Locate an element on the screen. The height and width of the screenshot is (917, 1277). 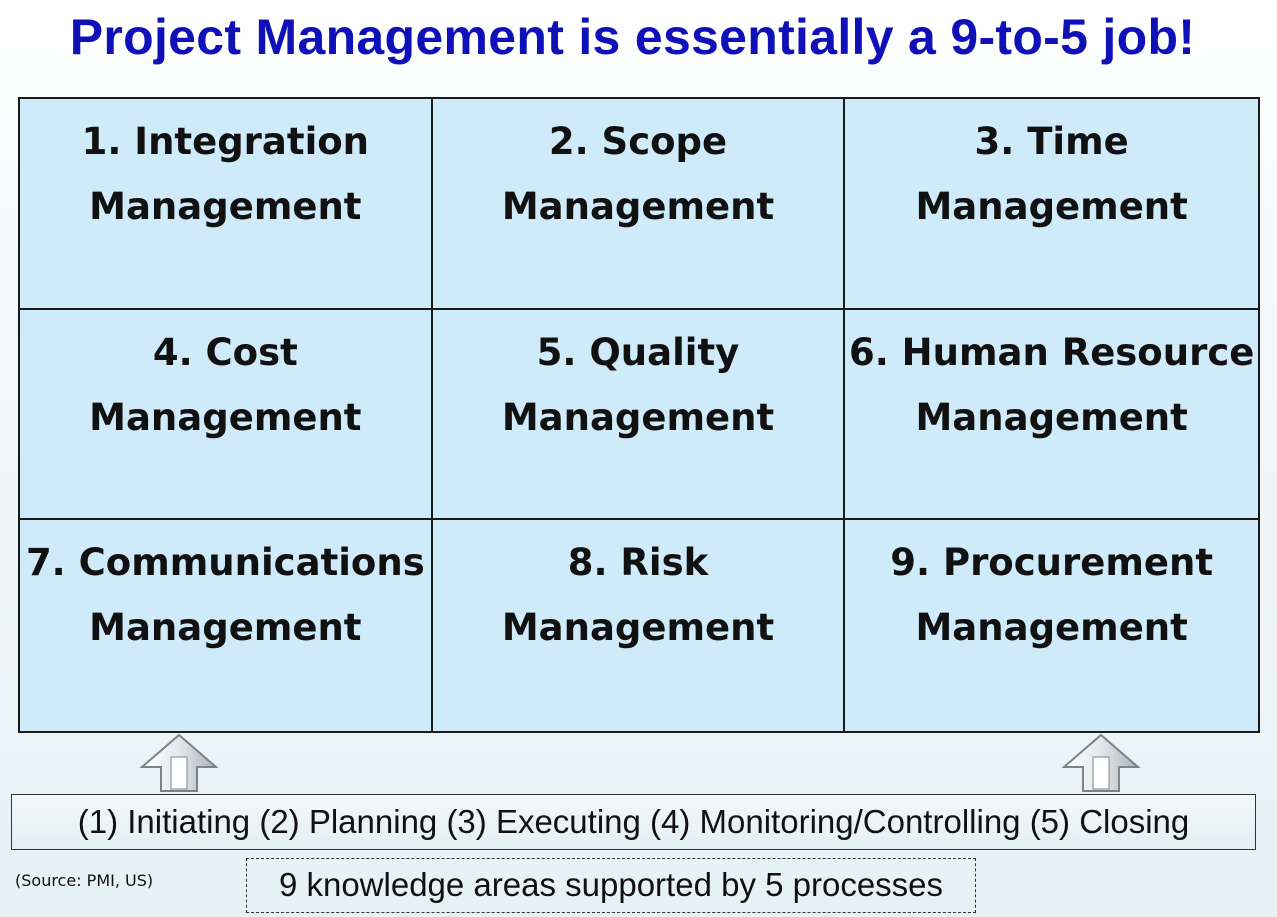
knowledge-area-cell: 5. Quality Management is located at coordinates (639, 415).